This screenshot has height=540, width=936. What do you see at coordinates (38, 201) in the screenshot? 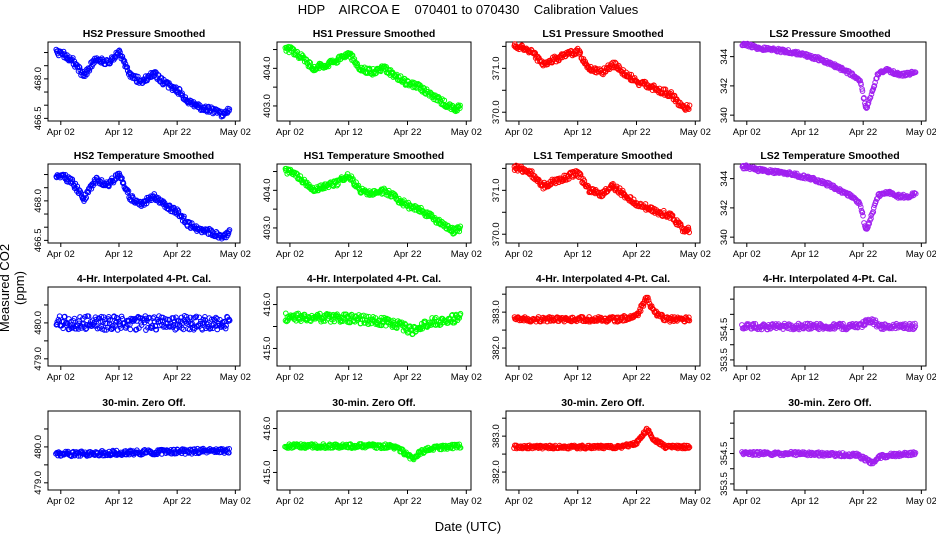
I see `y-tick-label: 468.0` at bounding box center [38, 201].